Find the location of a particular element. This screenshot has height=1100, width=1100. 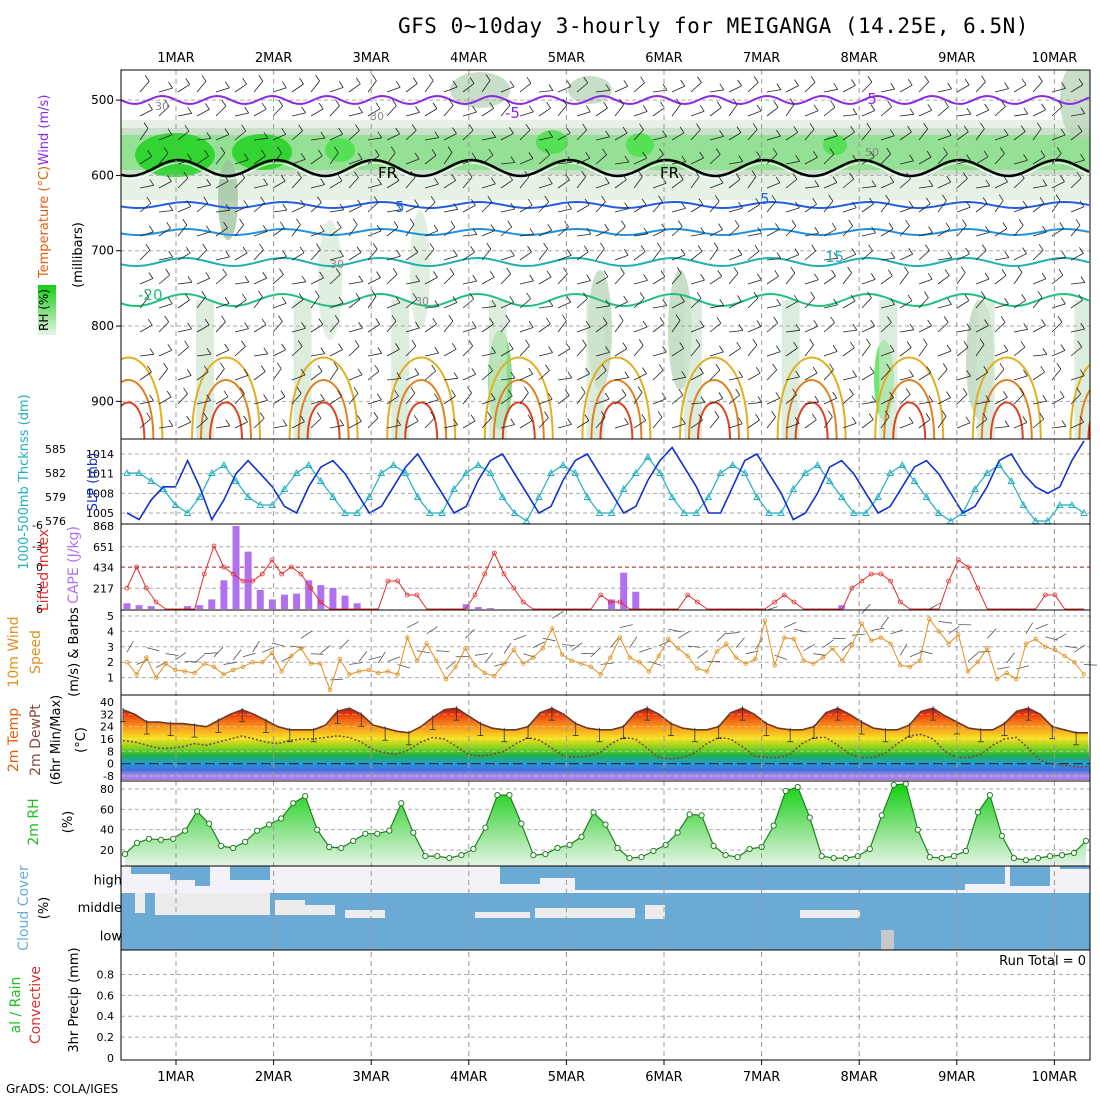

precip-tick-label: 0.8 is located at coordinates (106, 974).